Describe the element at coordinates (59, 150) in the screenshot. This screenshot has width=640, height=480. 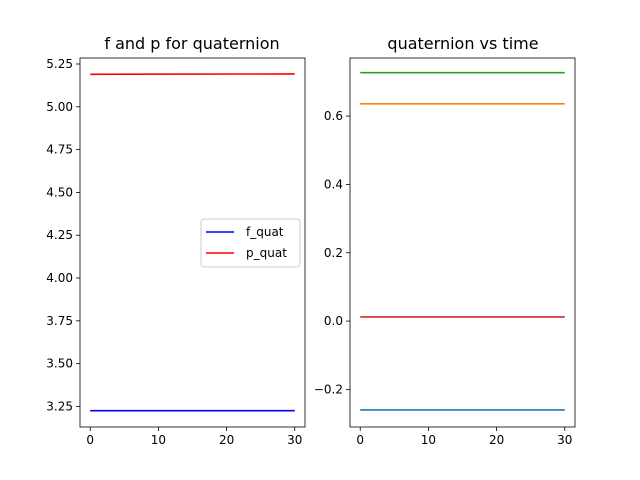
I see `y-tick-label: 4.75` at that location.